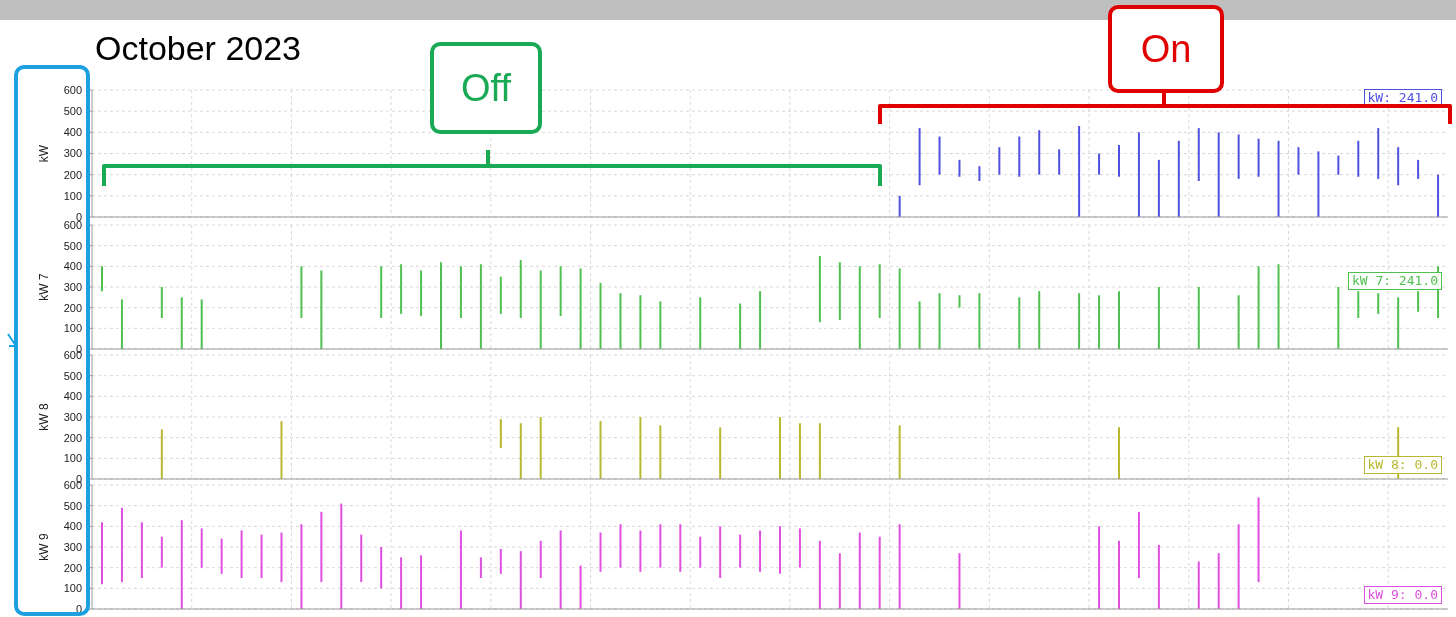 The width and height of the screenshot is (1456, 617). What do you see at coordinates (1402, 595) in the screenshot?
I see `annotation: kW 9: 0.0` at bounding box center [1402, 595].